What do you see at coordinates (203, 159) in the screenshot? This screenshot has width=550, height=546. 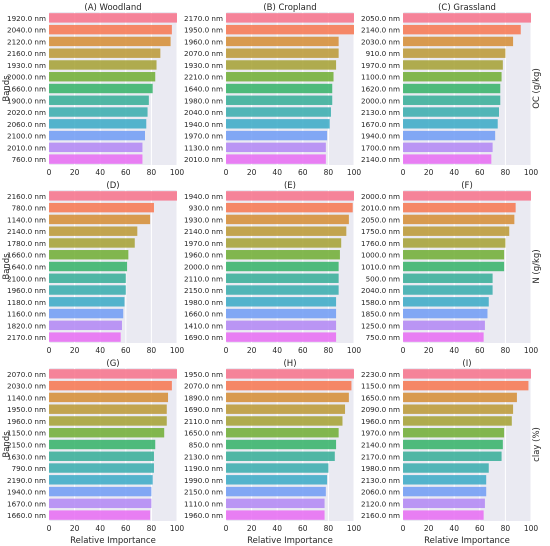 I see `panel-2-tick-label: 2010.0 nm` at bounding box center [203, 159].